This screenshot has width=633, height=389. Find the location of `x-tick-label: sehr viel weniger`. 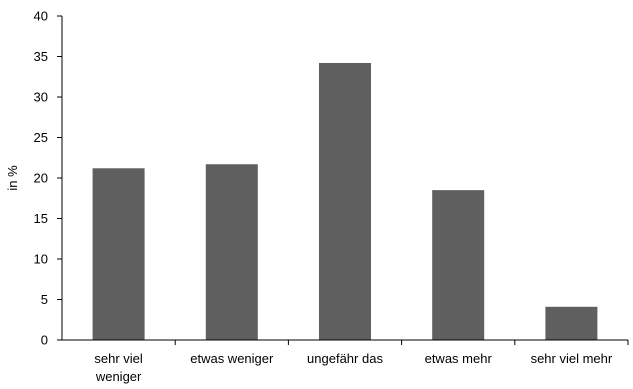

x-tick-label: sehr viel weniger is located at coordinates (118, 367).